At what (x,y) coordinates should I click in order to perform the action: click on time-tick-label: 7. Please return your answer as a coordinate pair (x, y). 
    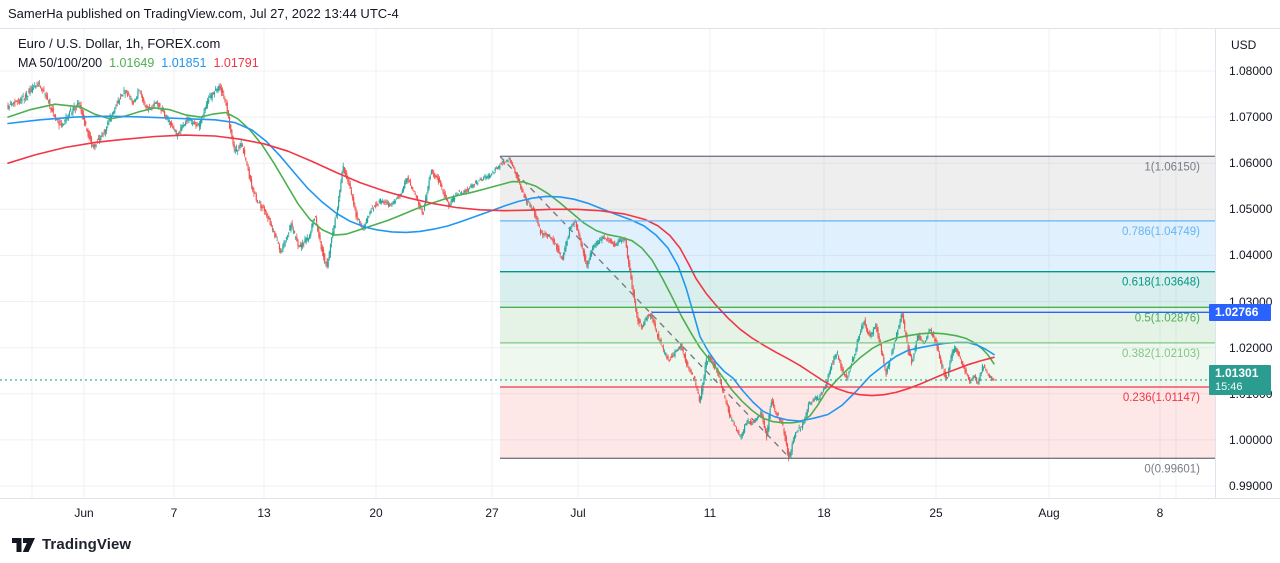
    Looking at the image, I should click on (174, 513).